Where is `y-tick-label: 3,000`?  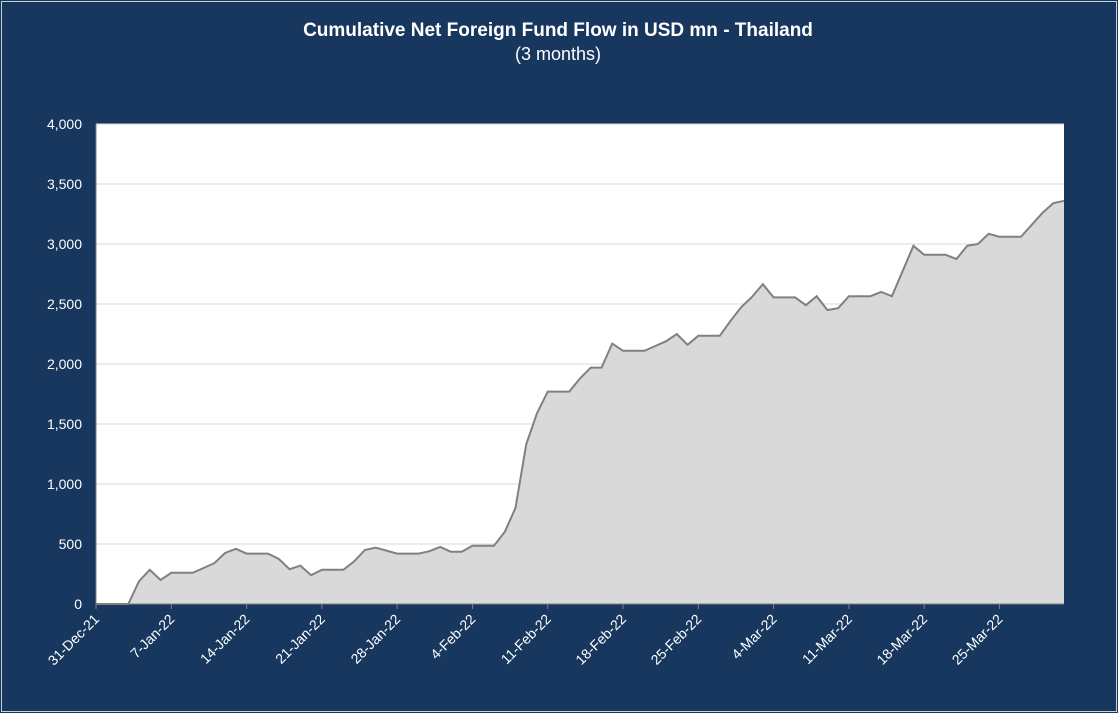
y-tick-label: 3,000 is located at coordinates (64, 244).